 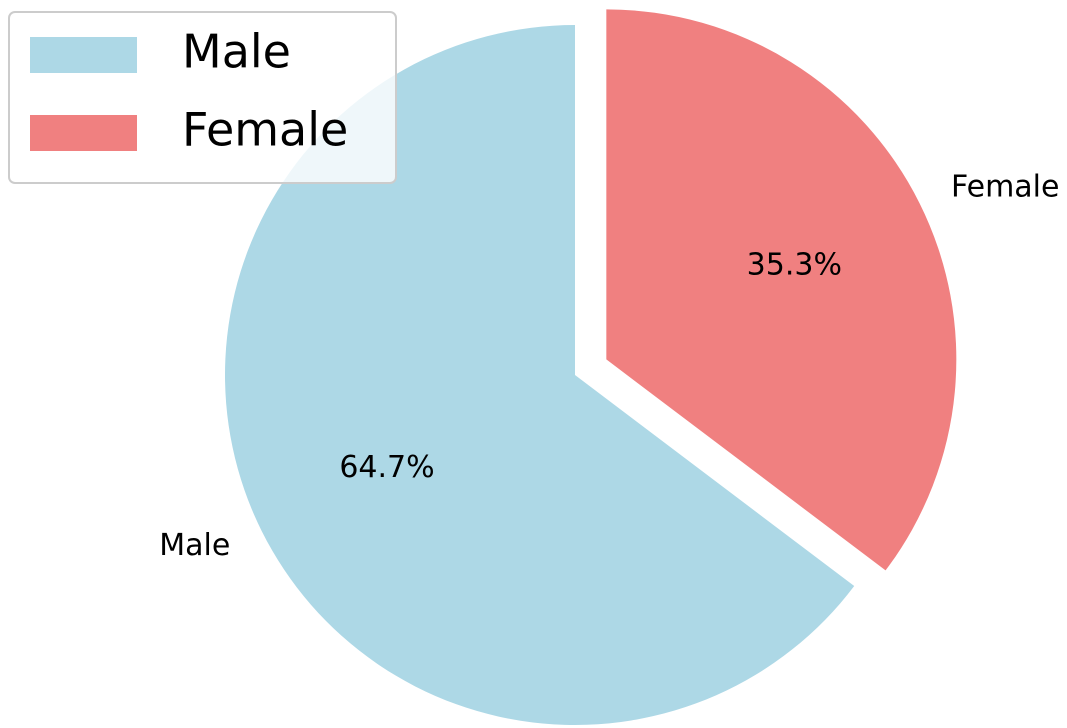 What do you see at coordinates (794, 264) in the screenshot?
I see `slice-percent: 35.3%` at bounding box center [794, 264].